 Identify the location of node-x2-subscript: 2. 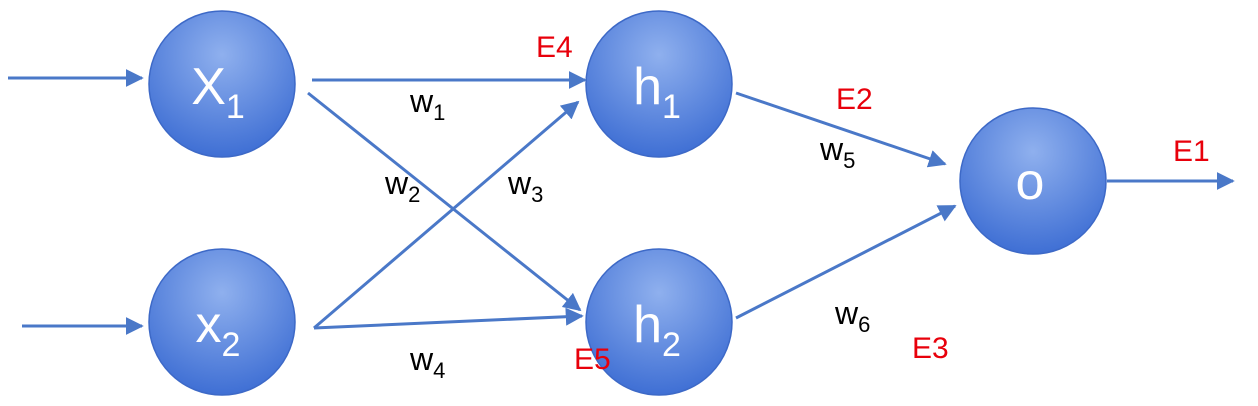
(231, 345).